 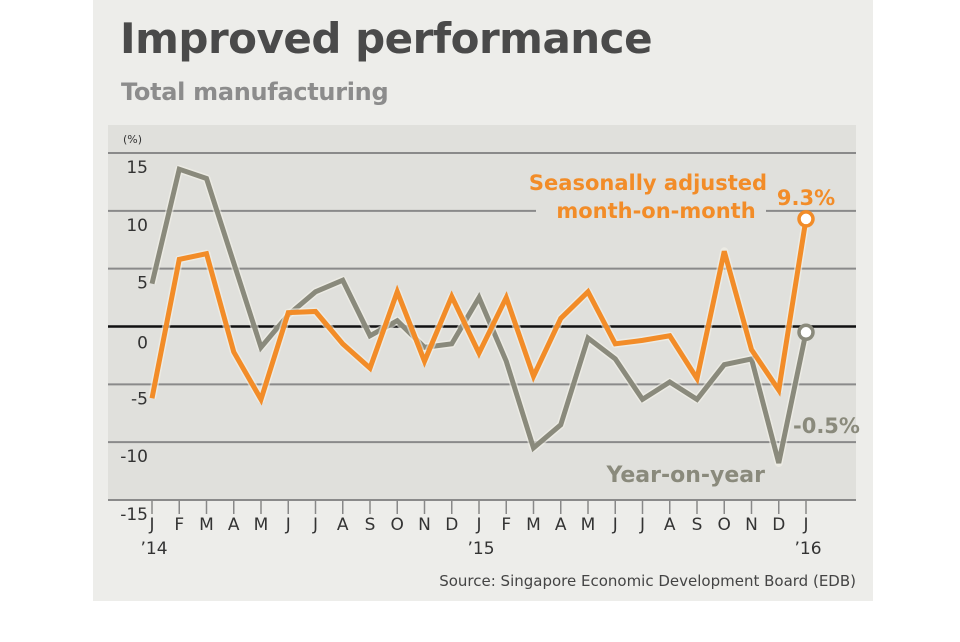 What do you see at coordinates (153, 549) in the screenshot?
I see `x-year-label: ’14` at bounding box center [153, 549].